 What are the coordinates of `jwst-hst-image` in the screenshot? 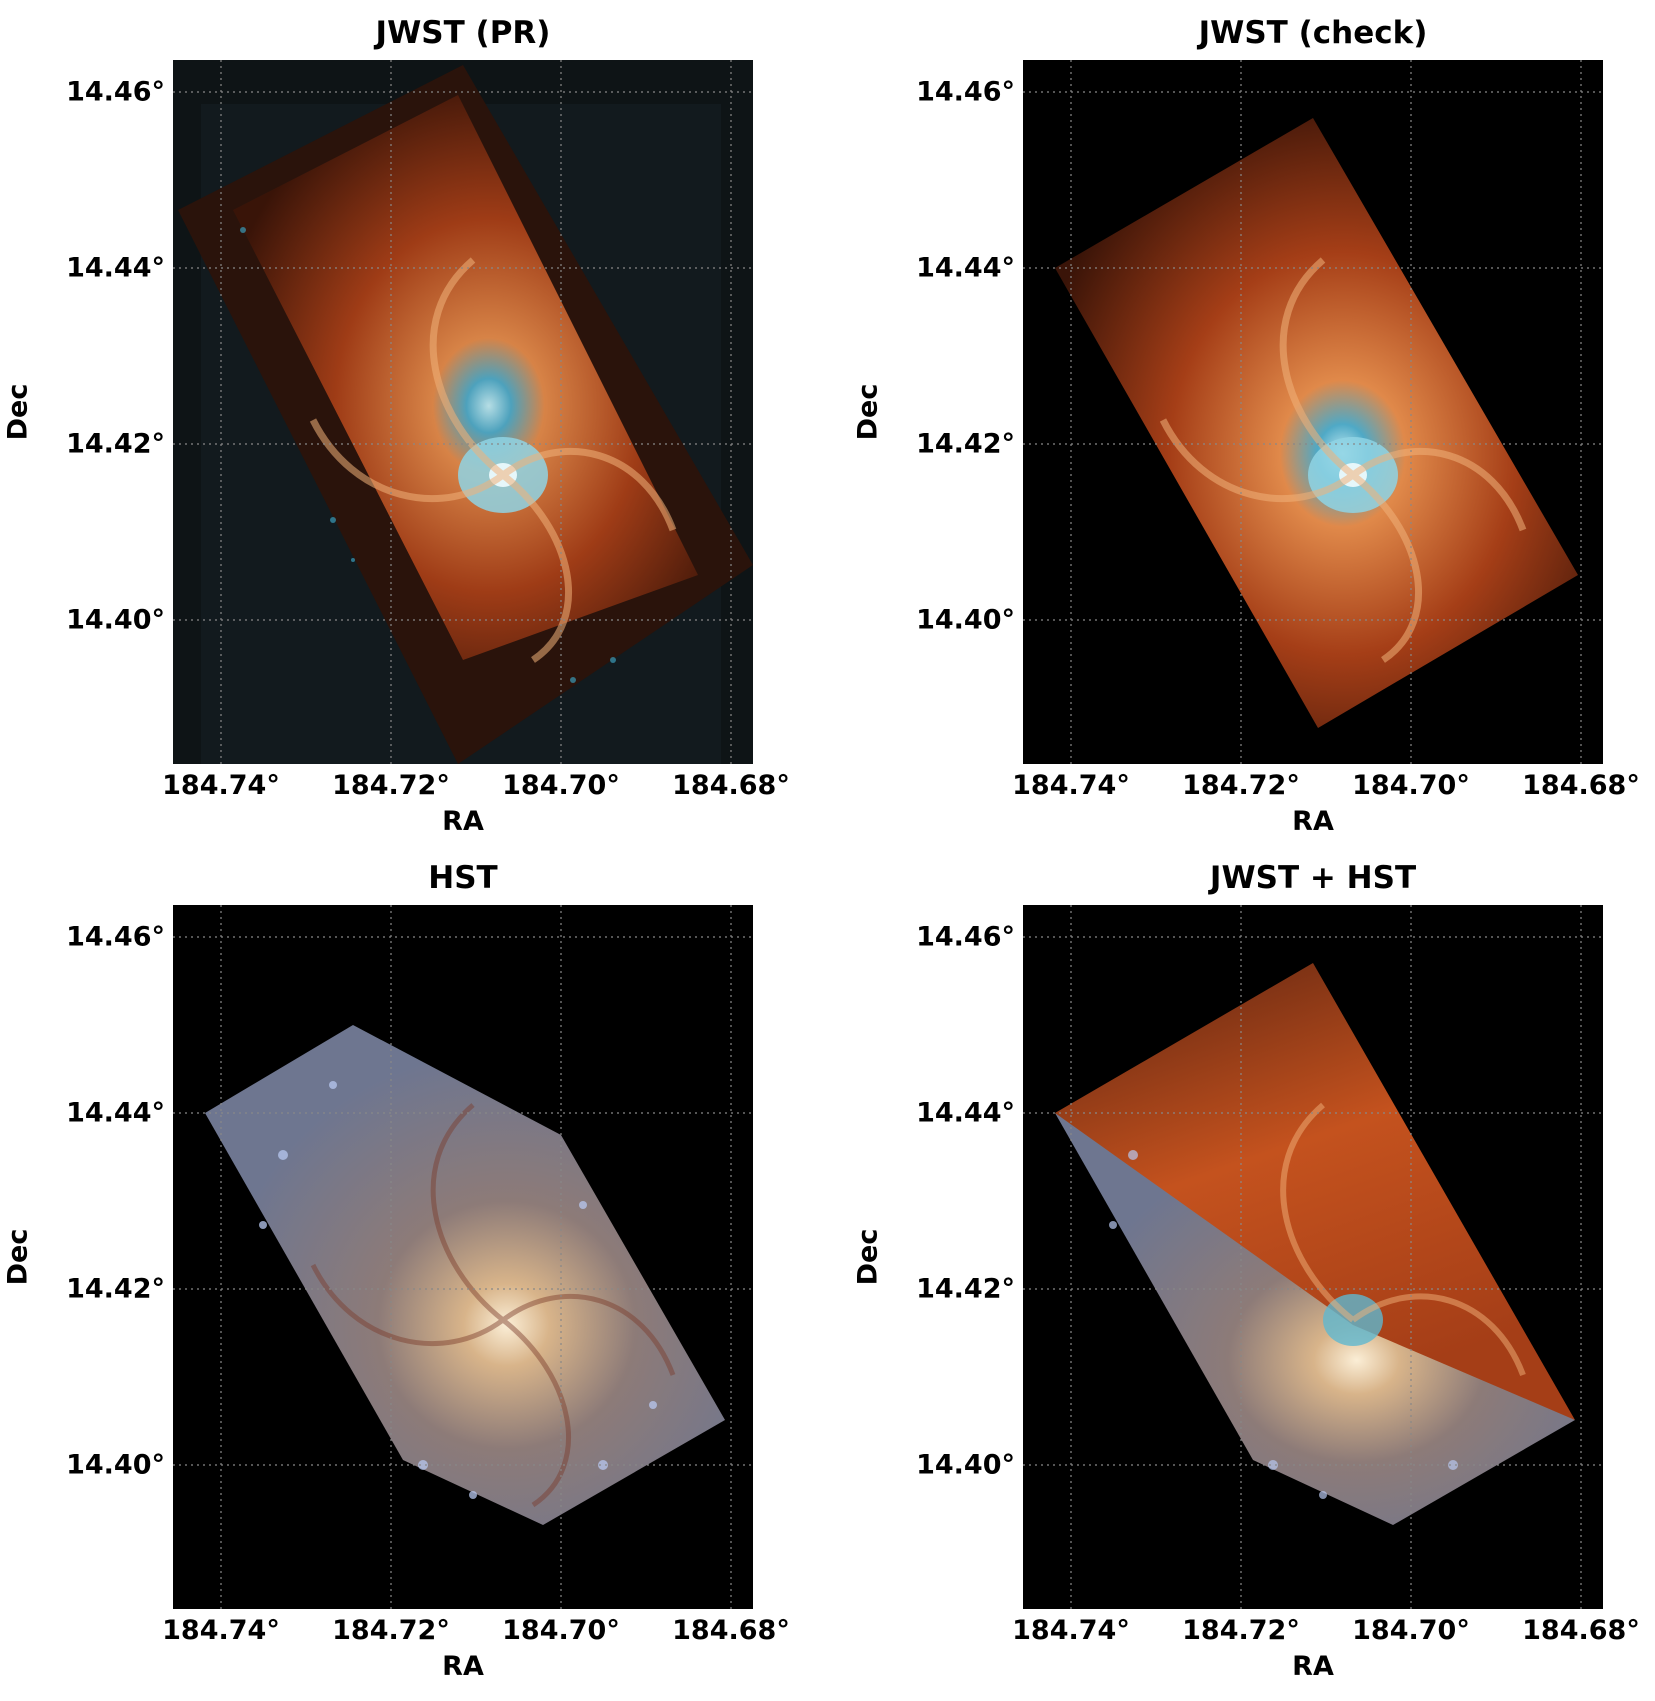 It's located at (1315, 1244).